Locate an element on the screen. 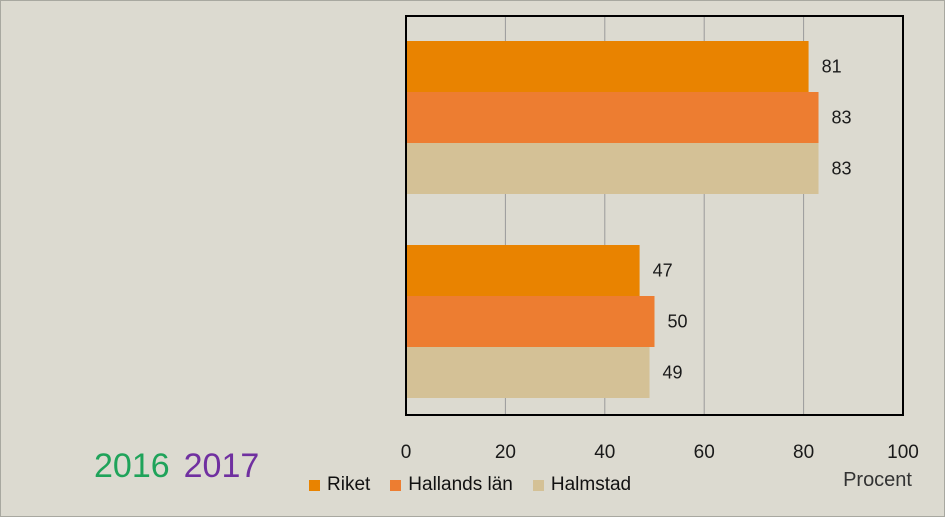  x-tick-label: 60 is located at coordinates (704, 452).